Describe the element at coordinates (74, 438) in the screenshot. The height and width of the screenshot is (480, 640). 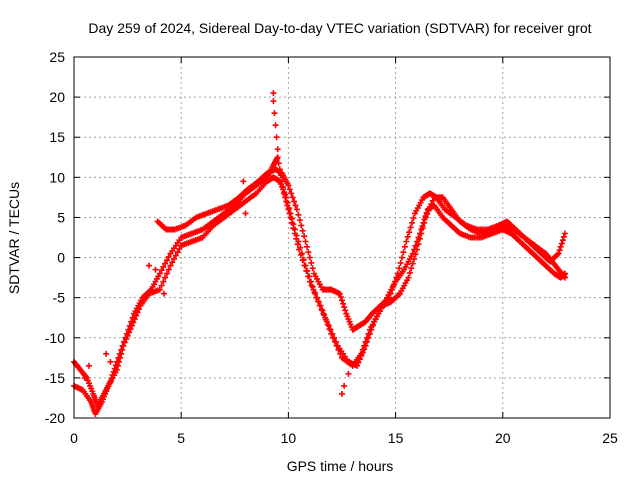
I see `x-tick-label: 0` at that location.